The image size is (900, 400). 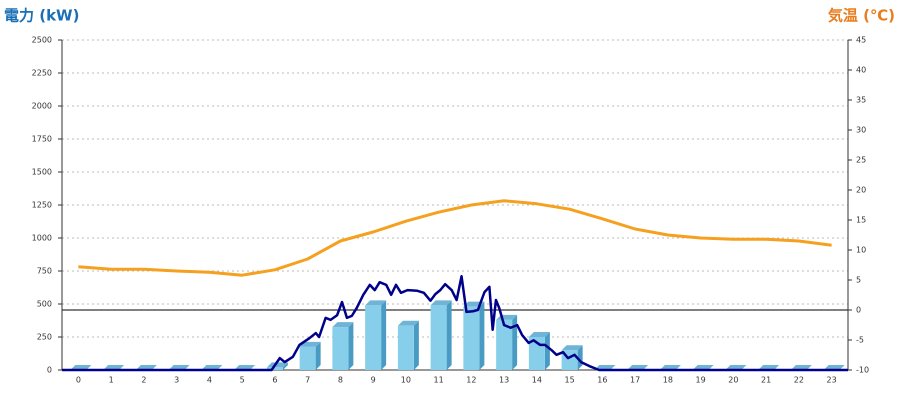 I want to click on y2-tick-label: 10, so click(x=861, y=250).